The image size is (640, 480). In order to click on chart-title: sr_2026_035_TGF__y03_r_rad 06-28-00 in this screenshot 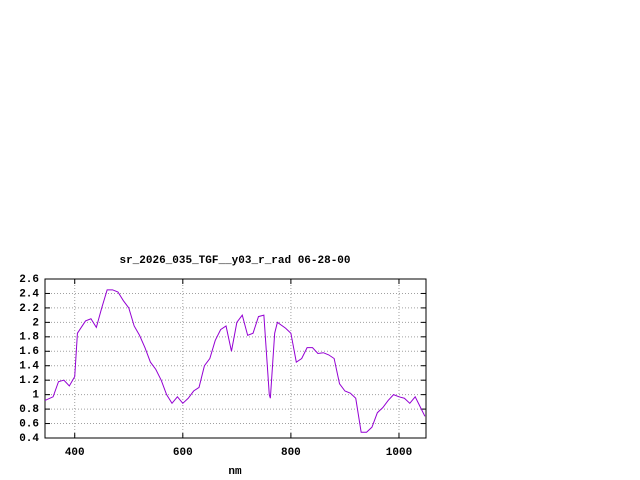, I will do `click(234, 261)`.